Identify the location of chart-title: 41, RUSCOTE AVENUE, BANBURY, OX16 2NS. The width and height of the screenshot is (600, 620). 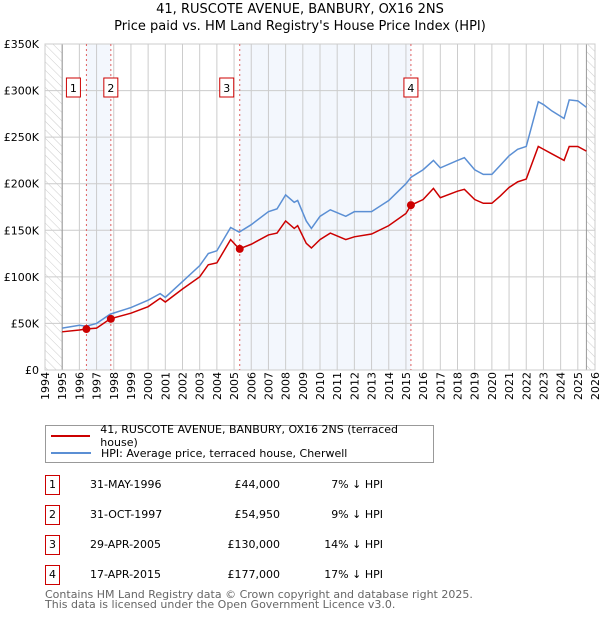
(300, 9).